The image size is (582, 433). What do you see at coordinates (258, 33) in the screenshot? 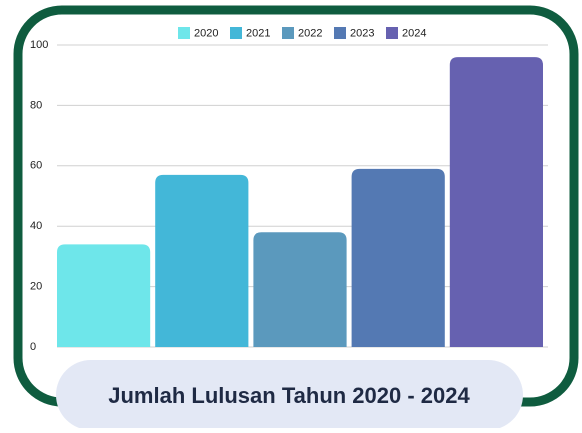
I see `legend-label: 2021` at bounding box center [258, 33].